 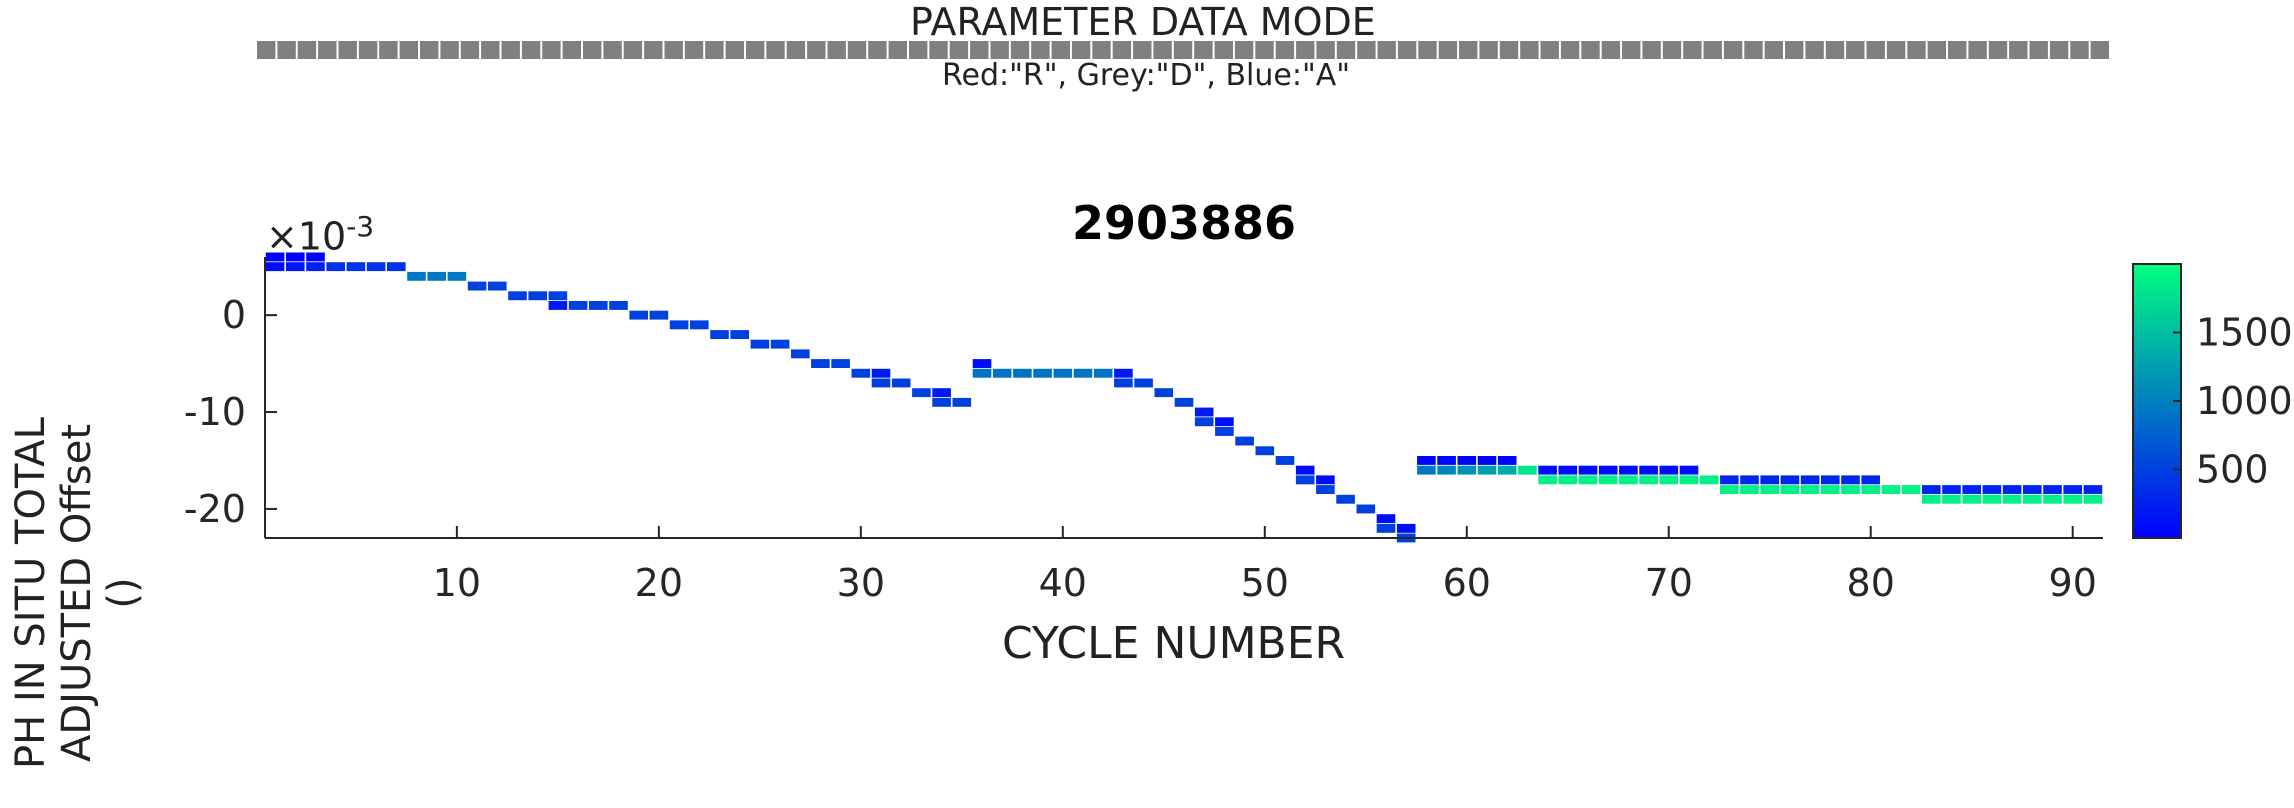 What do you see at coordinates (2212, 401) in the screenshot?
I see `colorbar: 500 1000 1500` at bounding box center [2212, 401].